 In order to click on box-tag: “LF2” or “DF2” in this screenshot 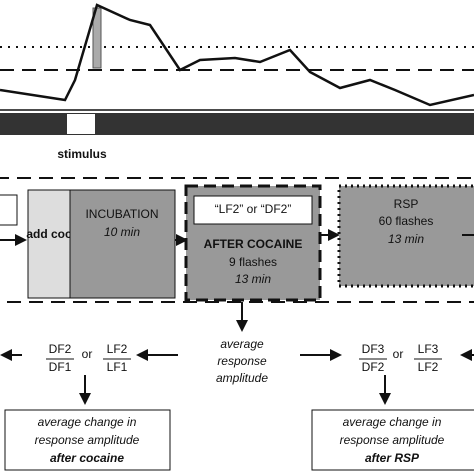, I will do `click(253, 209)`.